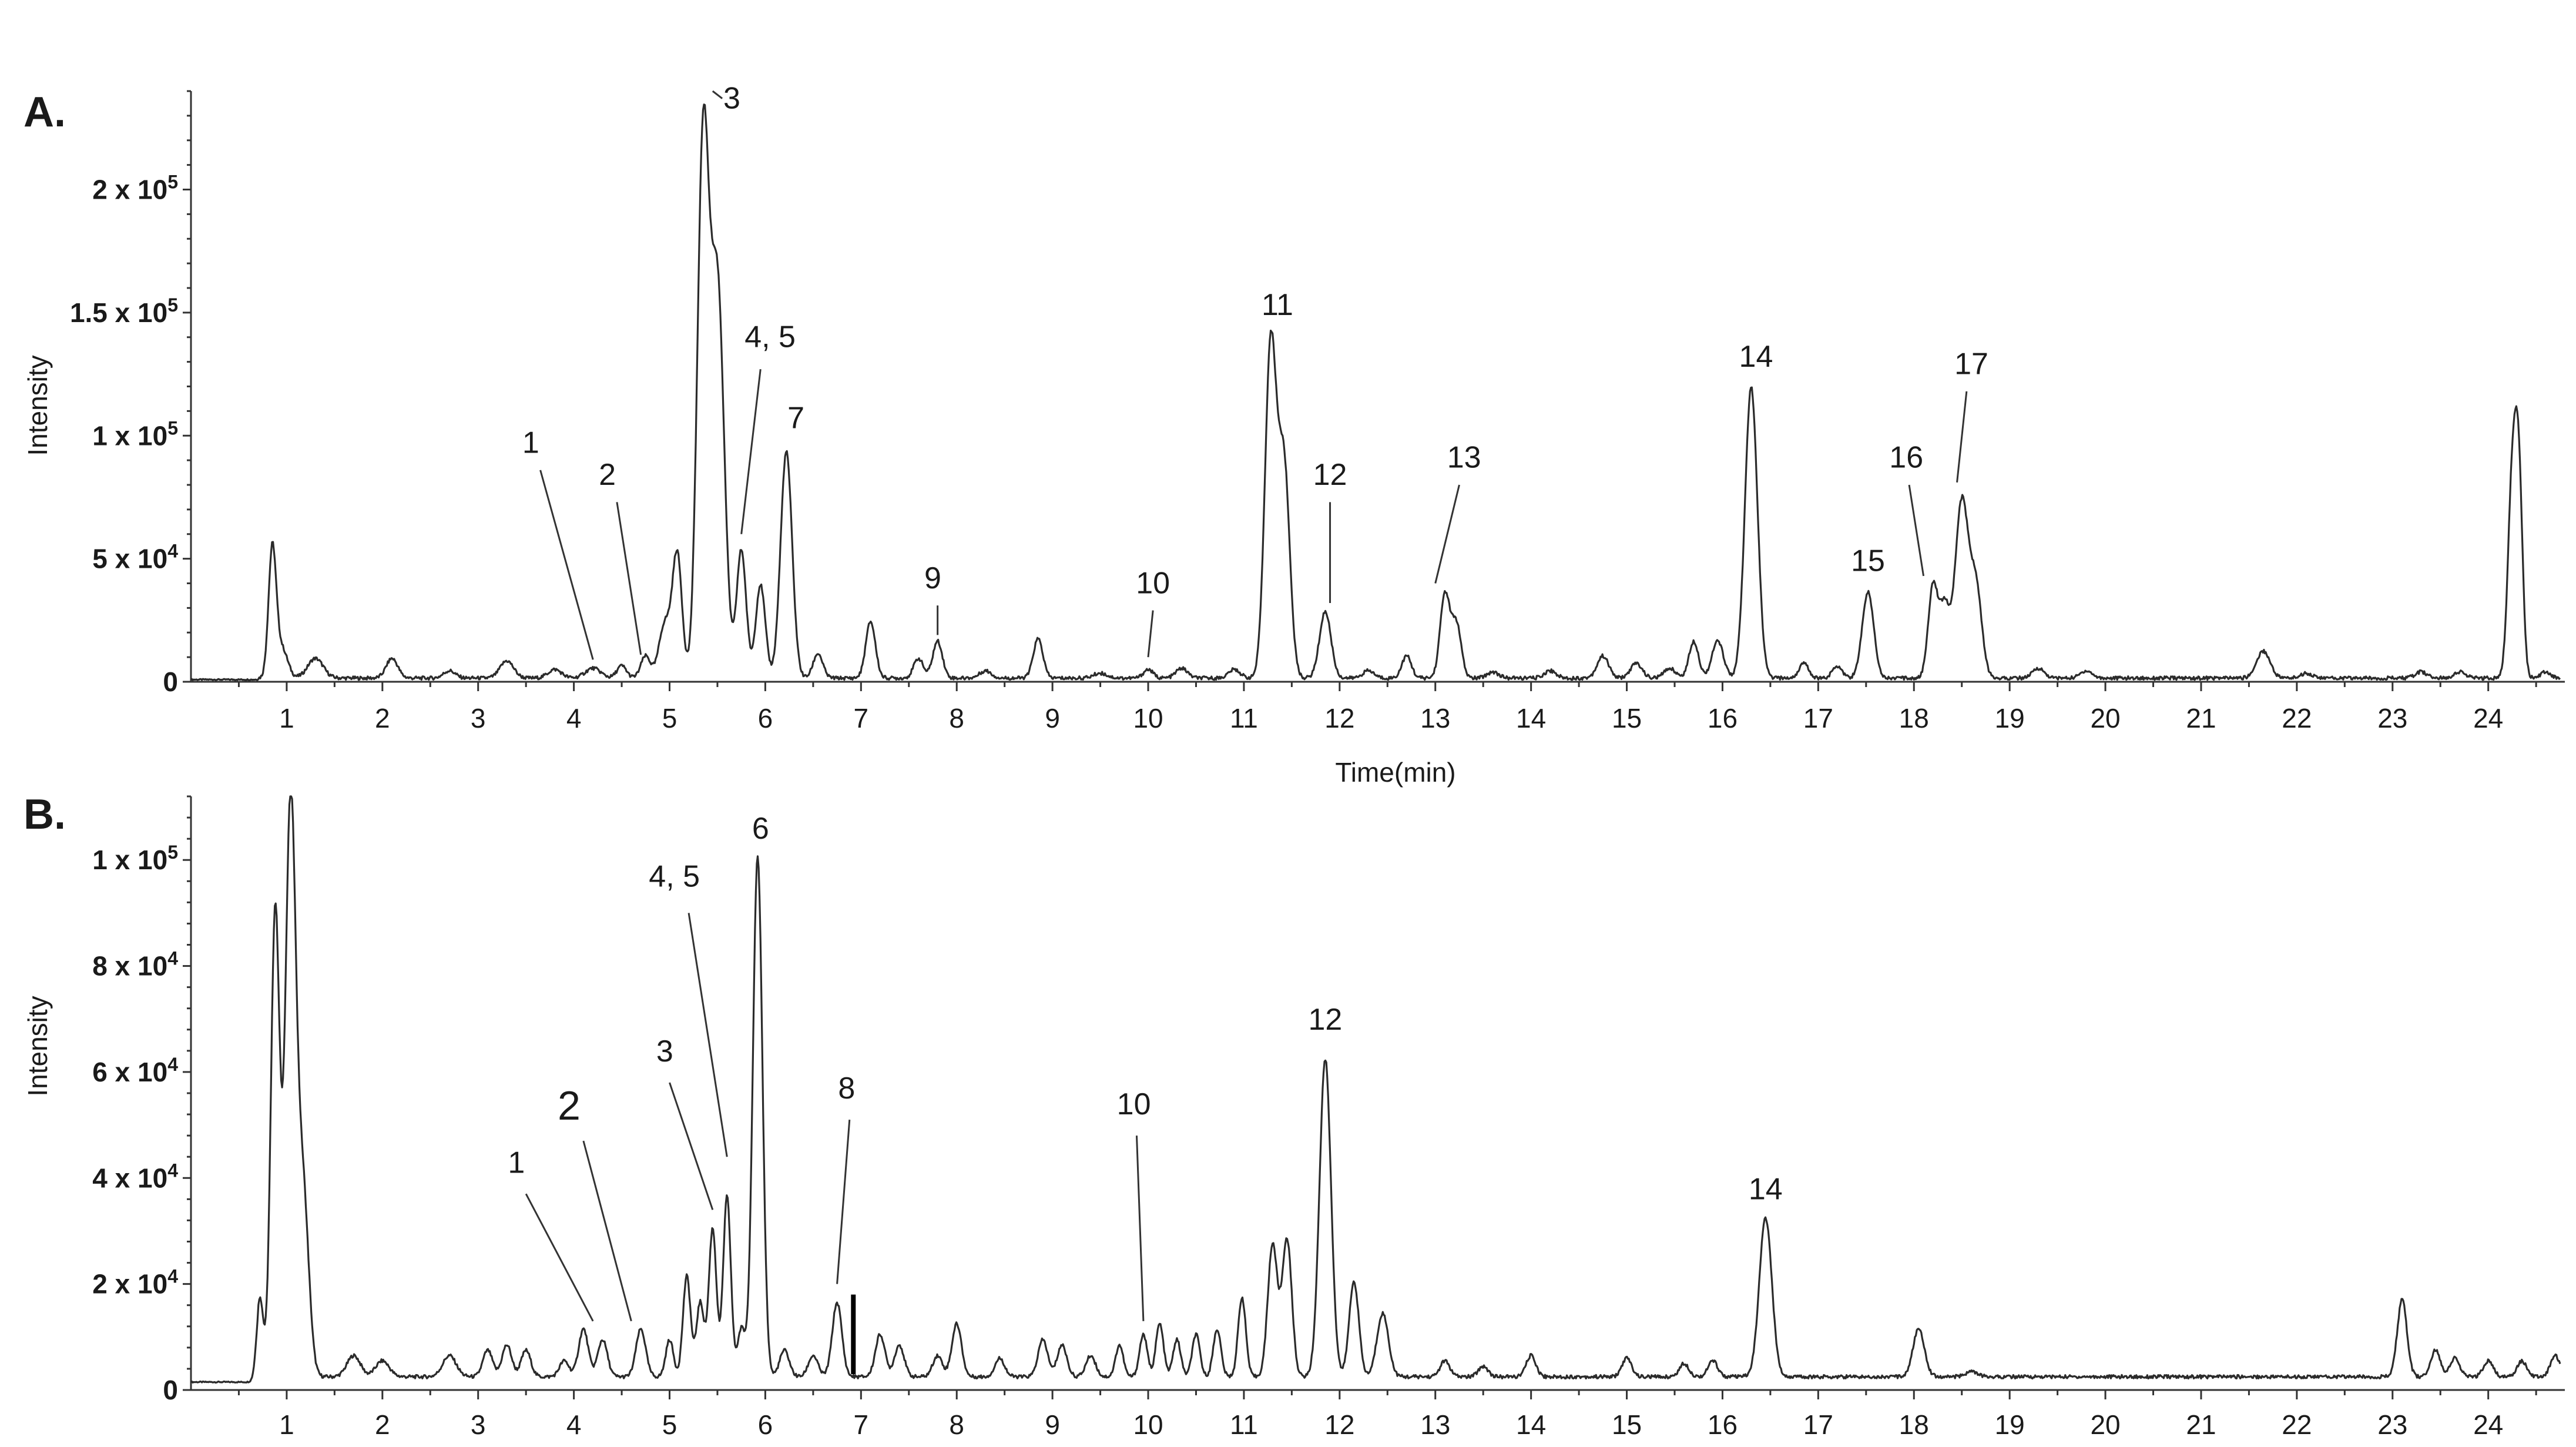  What do you see at coordinates (286, 718) in the screenshot?
I see `panel-a-x-tick-label: 1` at bounding box center [286, 718].